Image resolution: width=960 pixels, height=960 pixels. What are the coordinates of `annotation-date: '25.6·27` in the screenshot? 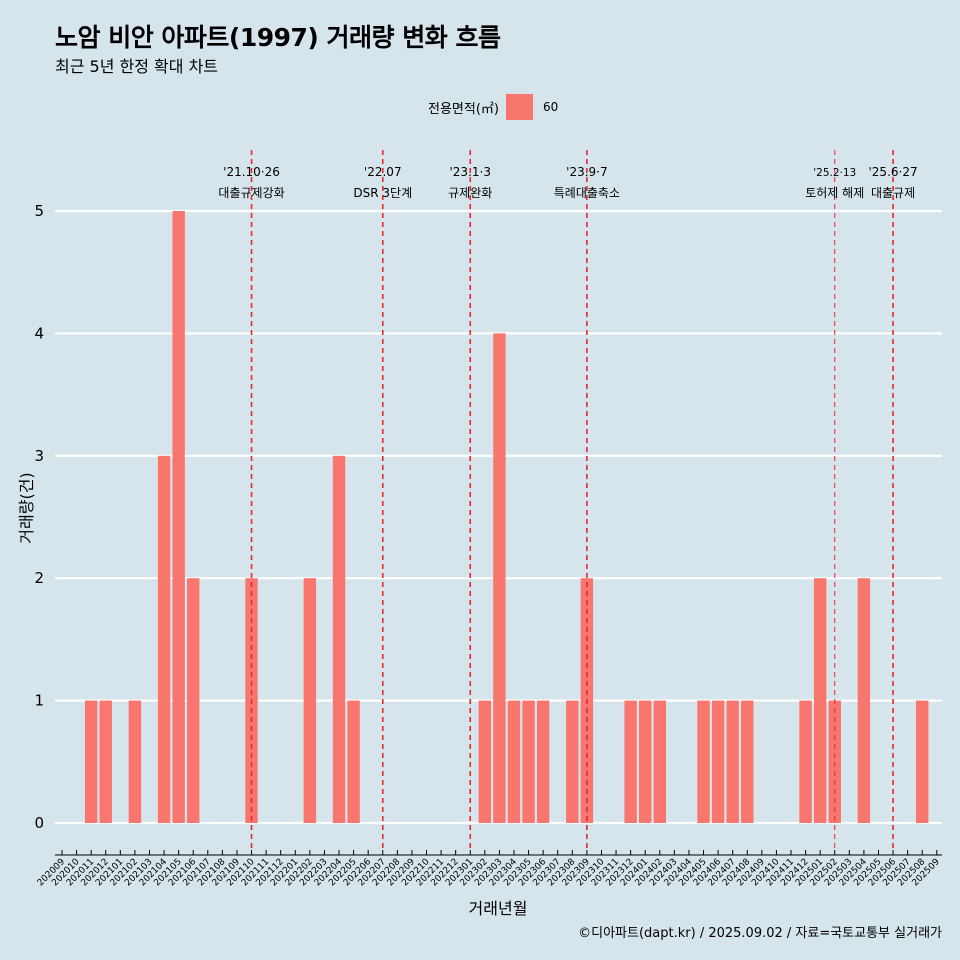 It's located at (893, 172).